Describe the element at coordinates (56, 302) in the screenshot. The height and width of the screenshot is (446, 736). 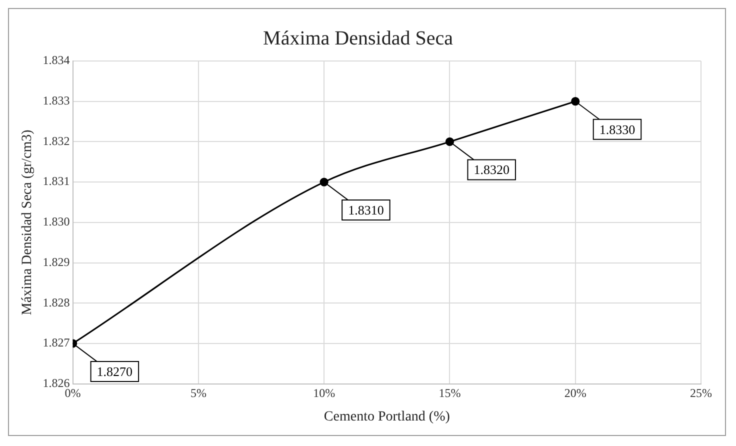
I see `y-tick-label: 1.828` at that location.